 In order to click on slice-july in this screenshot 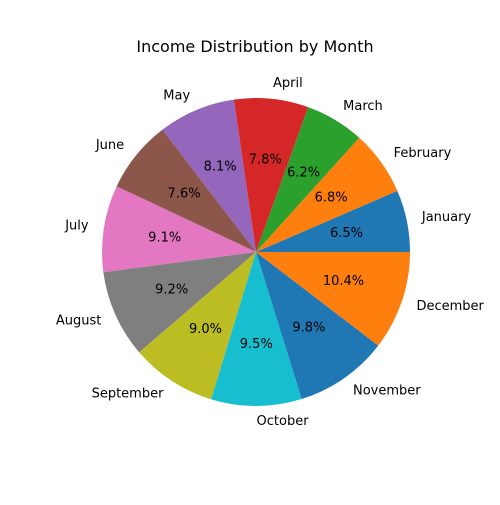, I will do `click(179, 229)`.